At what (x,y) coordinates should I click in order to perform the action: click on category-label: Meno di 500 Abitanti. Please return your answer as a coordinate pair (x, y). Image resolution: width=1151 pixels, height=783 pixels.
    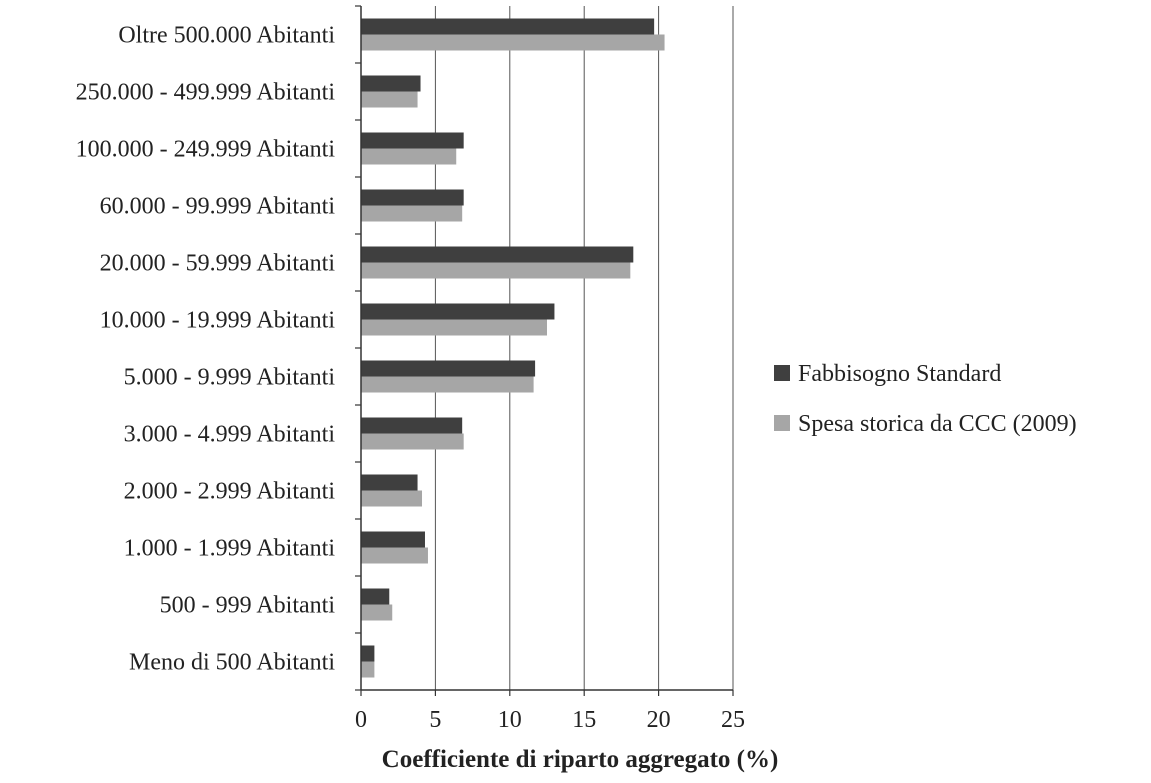
    Looking at the image, I should click on (232, 663).